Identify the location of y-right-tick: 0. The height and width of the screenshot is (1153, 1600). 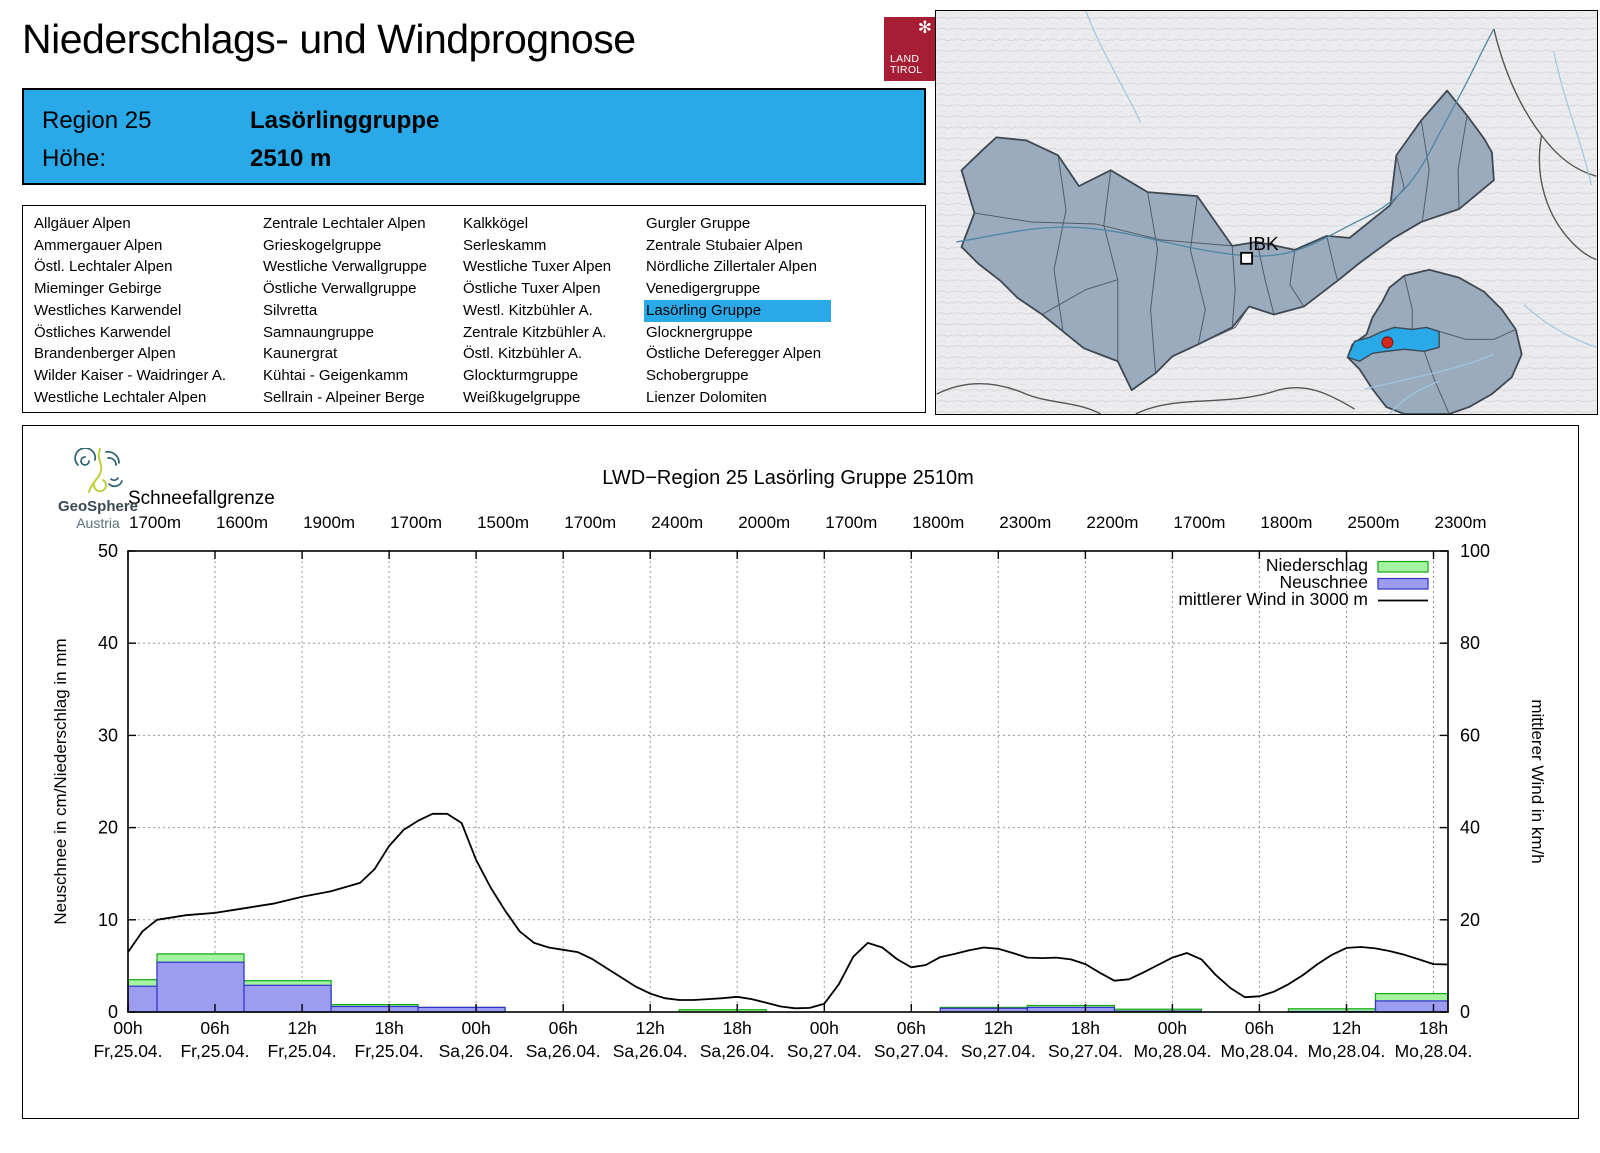
(1465, 1012).